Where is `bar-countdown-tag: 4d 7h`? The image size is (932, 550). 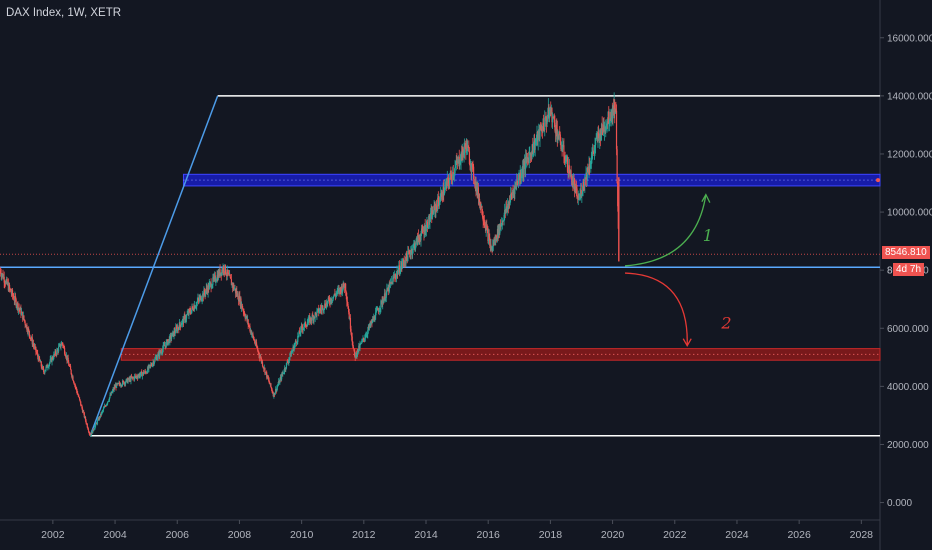 bar-countdown-tag: 4d 7h is located at coordinates (909, 270).